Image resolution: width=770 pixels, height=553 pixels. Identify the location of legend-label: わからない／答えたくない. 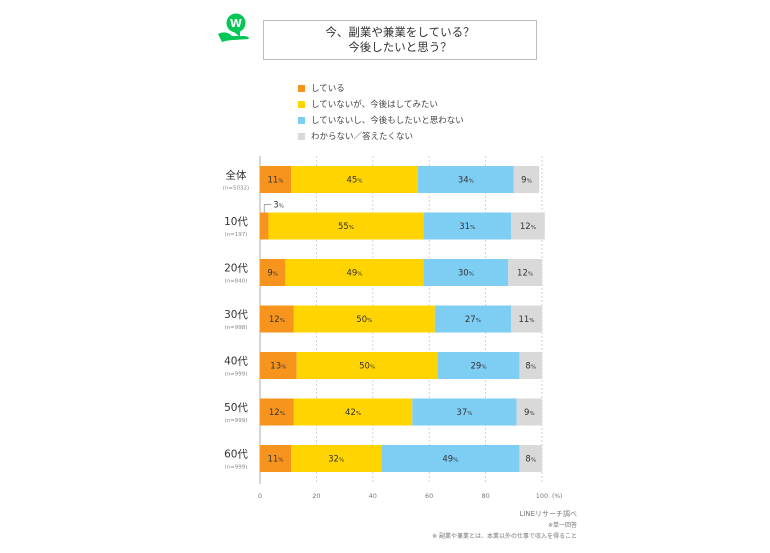
(362, 137).